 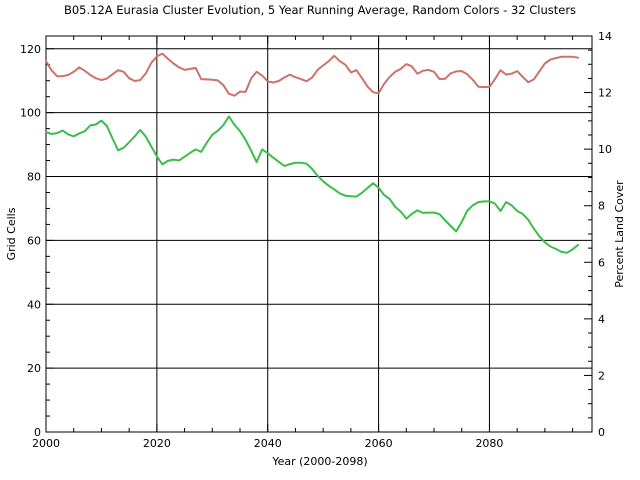 I want to click on x-tick-label: 2040, so click(x=268, y=443).